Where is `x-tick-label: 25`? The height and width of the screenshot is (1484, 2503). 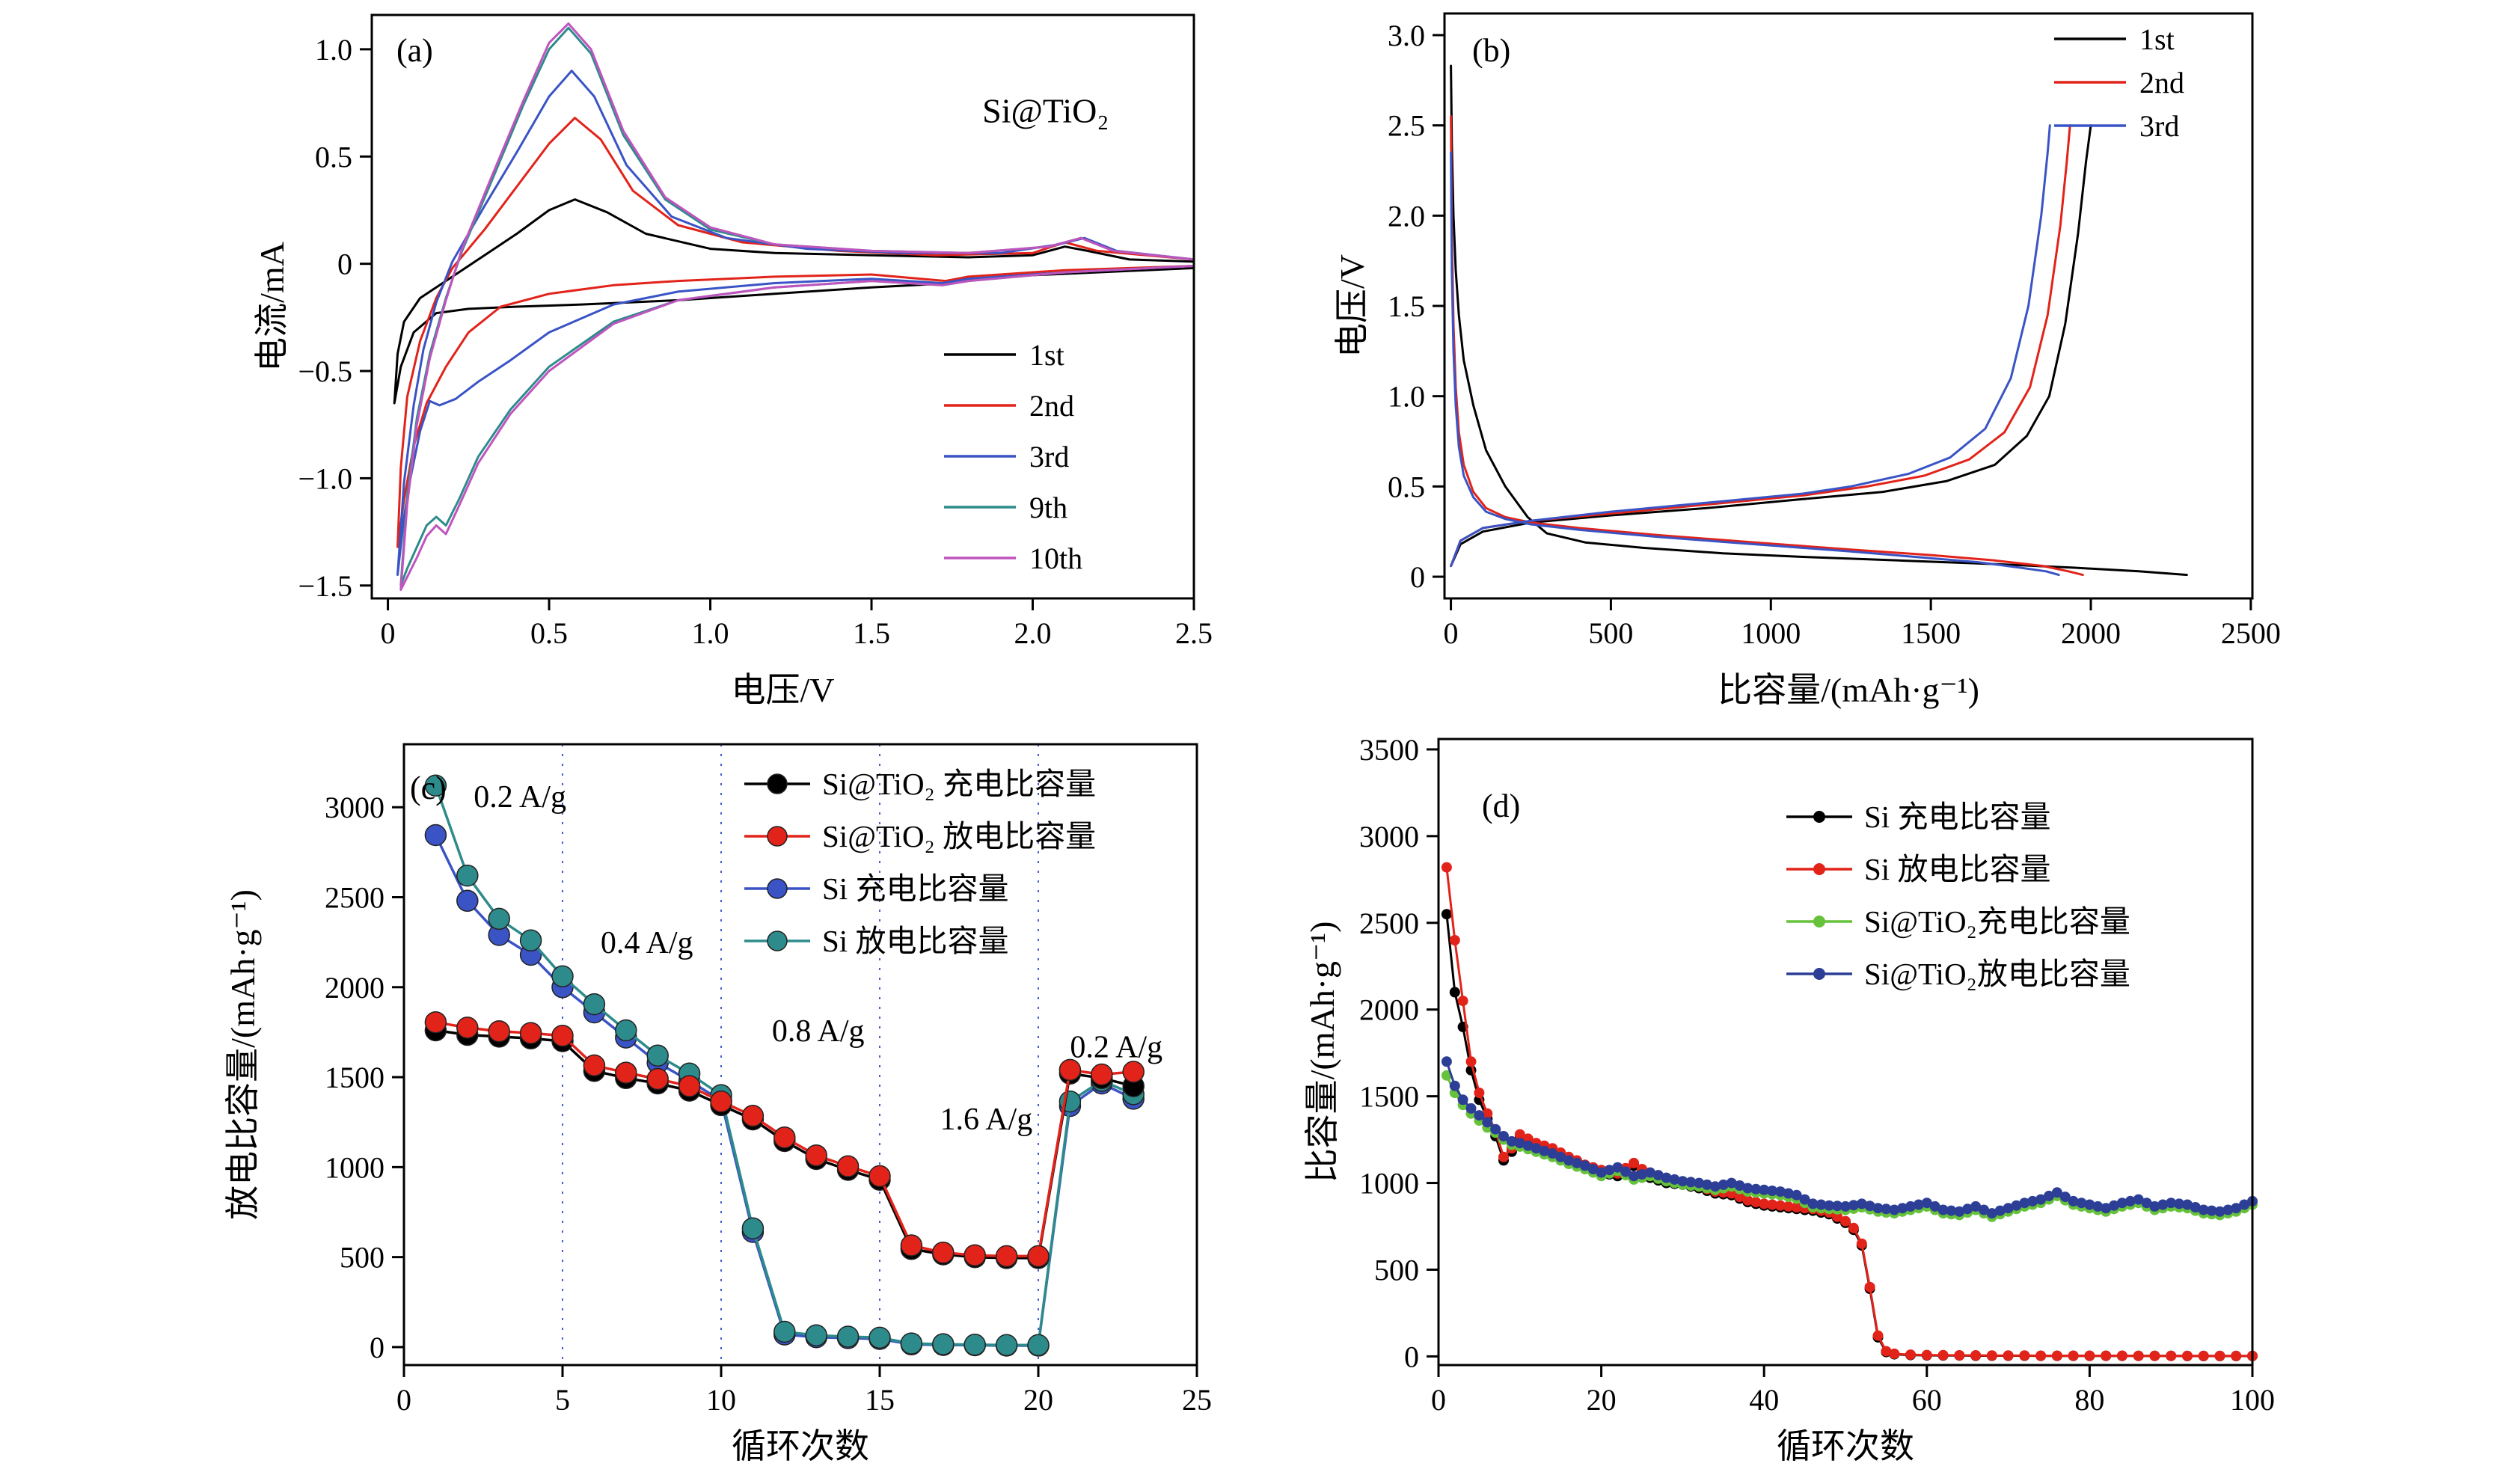
x-tick-label: 25 is located at coordinates (1197, 1400).